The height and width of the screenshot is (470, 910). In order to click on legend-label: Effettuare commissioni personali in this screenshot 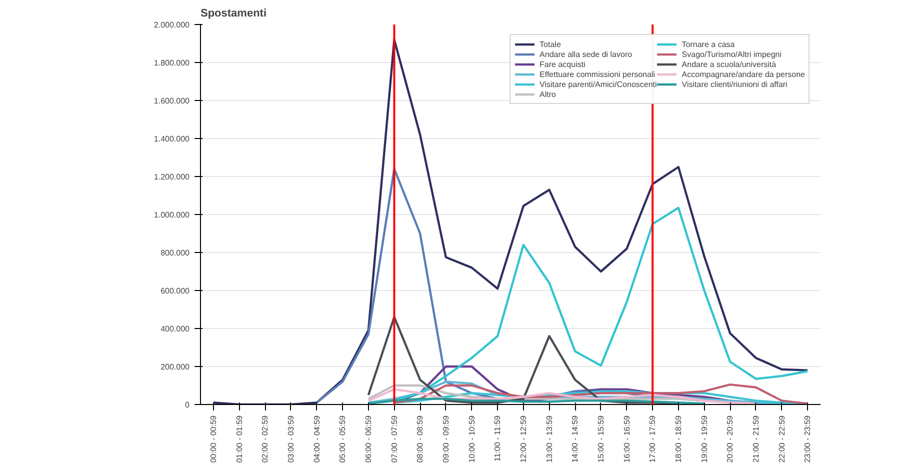, I will do `click(598, 74)`.